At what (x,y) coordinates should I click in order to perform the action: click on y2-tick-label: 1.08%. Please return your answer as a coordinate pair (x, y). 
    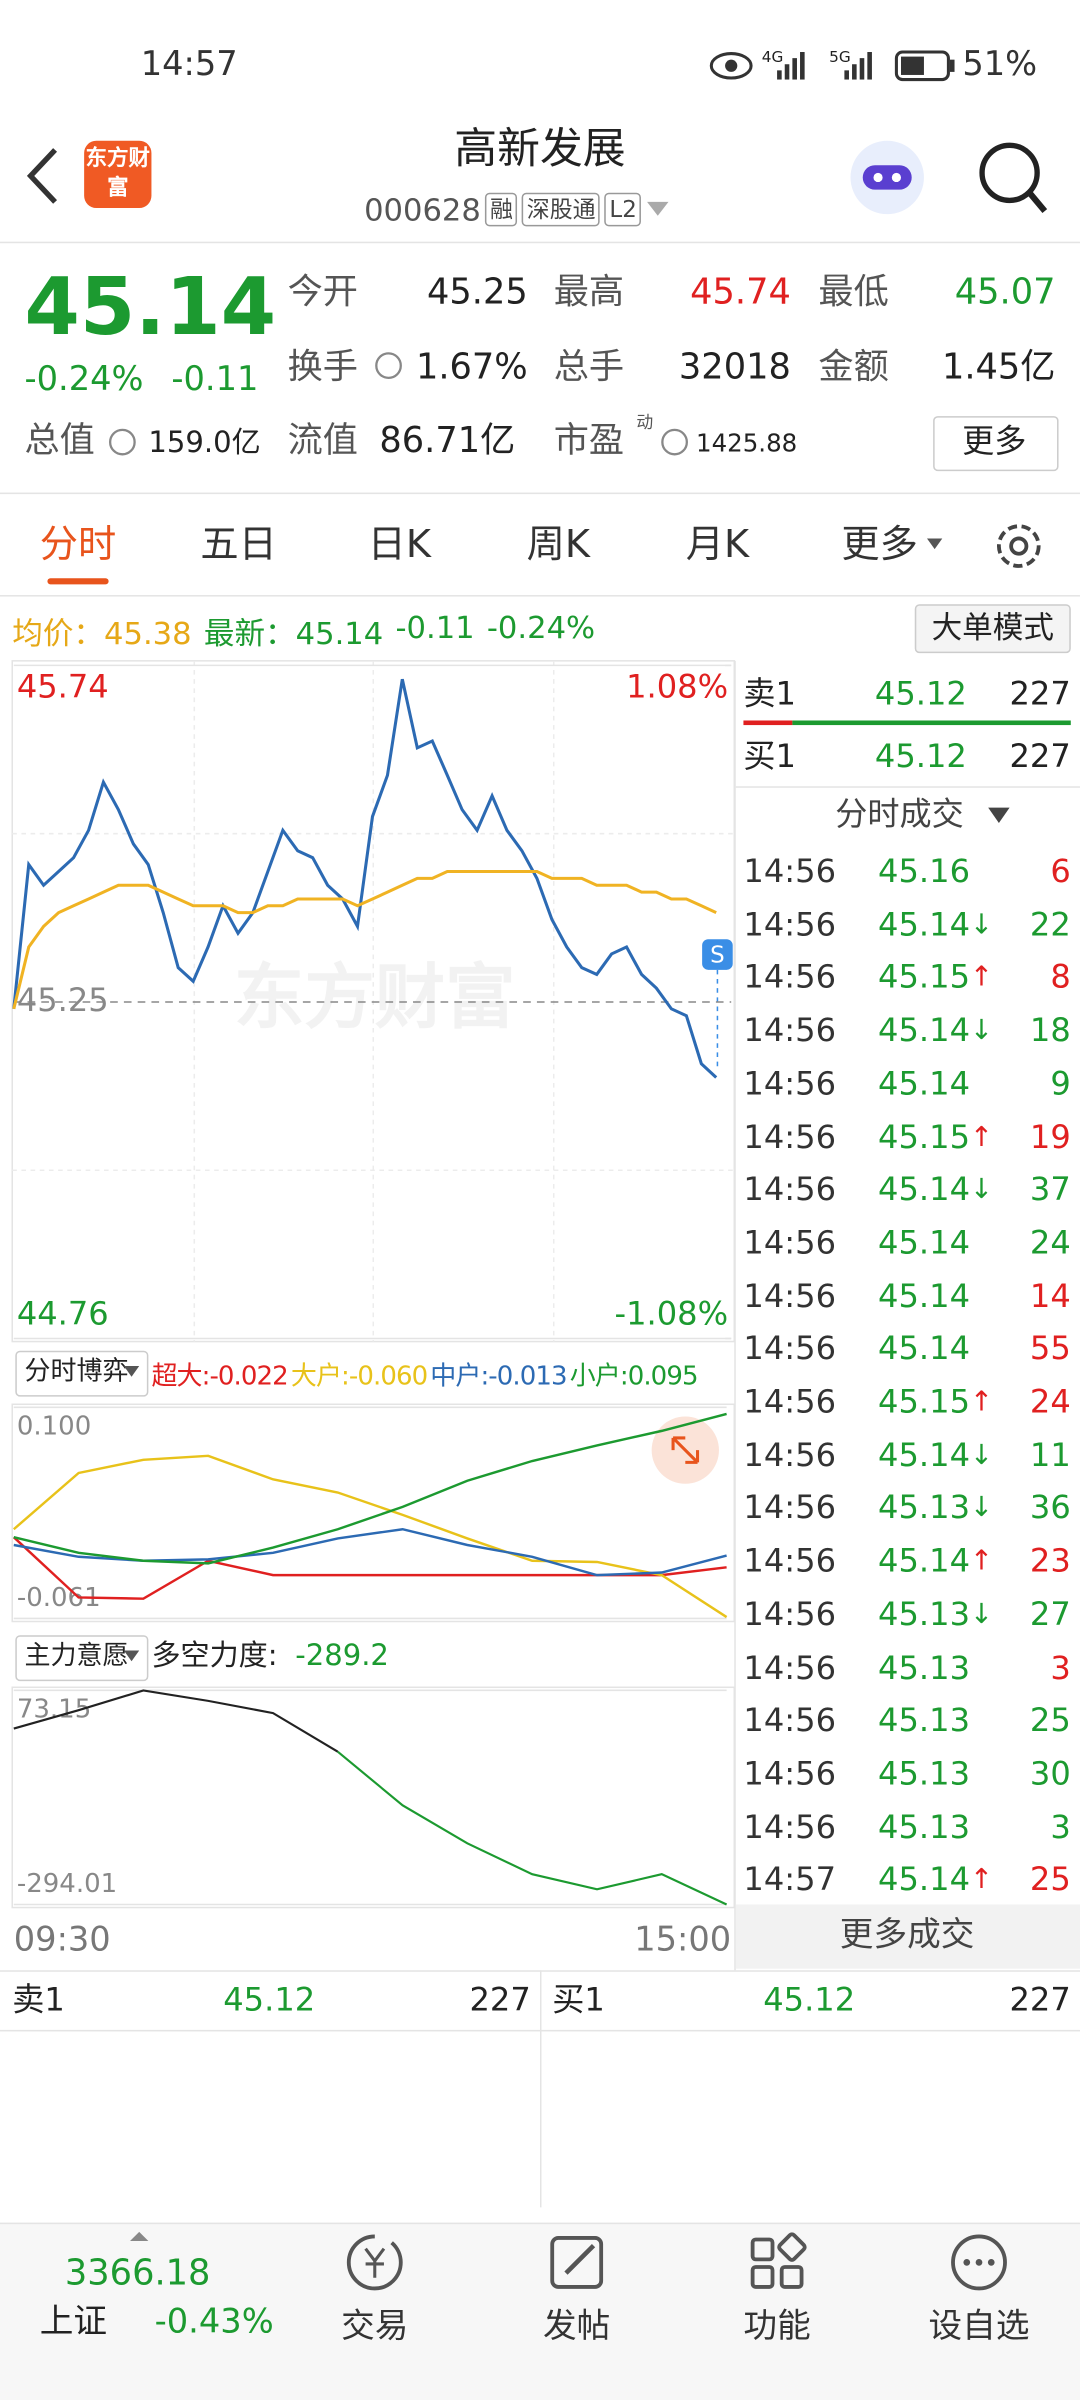
    Looking at the image, I should click on (677, 686).